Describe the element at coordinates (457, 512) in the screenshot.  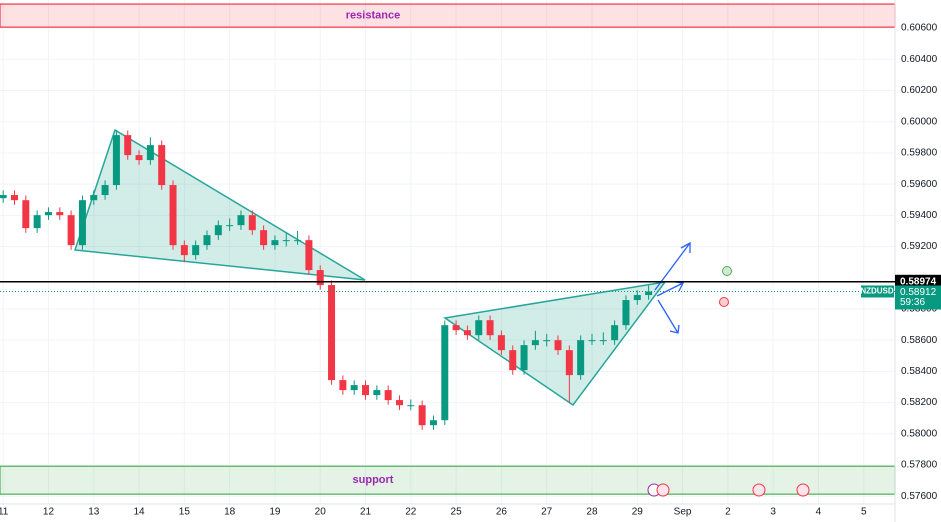
I see `x-tick-label: 25` at that location.